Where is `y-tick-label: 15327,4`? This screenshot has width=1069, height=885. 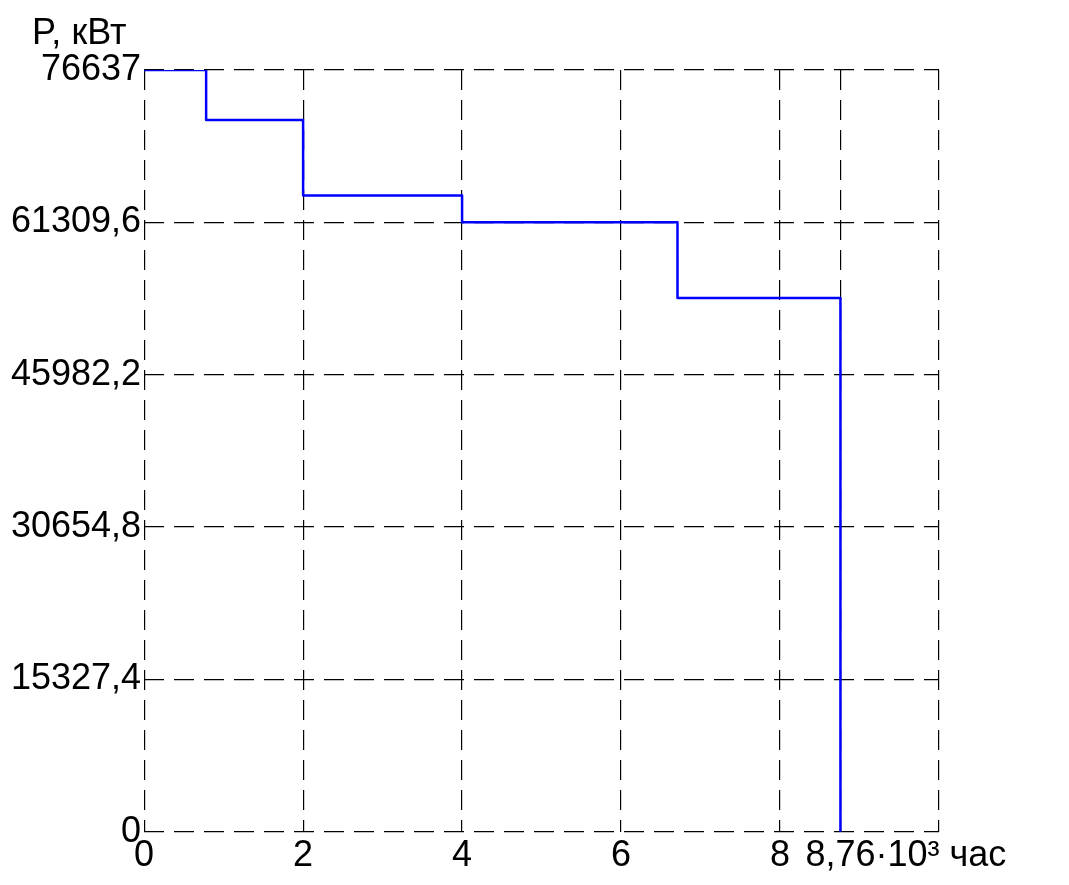
y-tick-label: 15327,4 is located at coordinates (76, 677).